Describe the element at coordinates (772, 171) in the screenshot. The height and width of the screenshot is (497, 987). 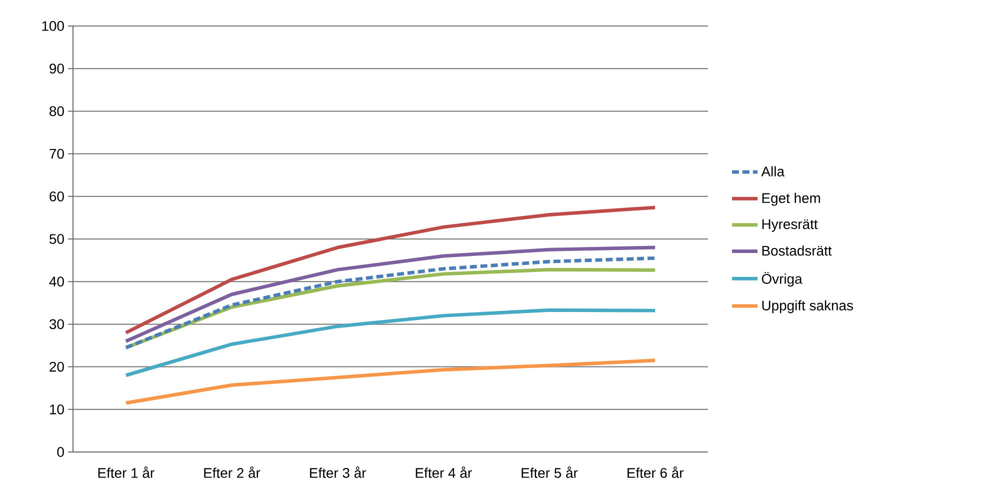
I see `legend-label: Alla` at that location.